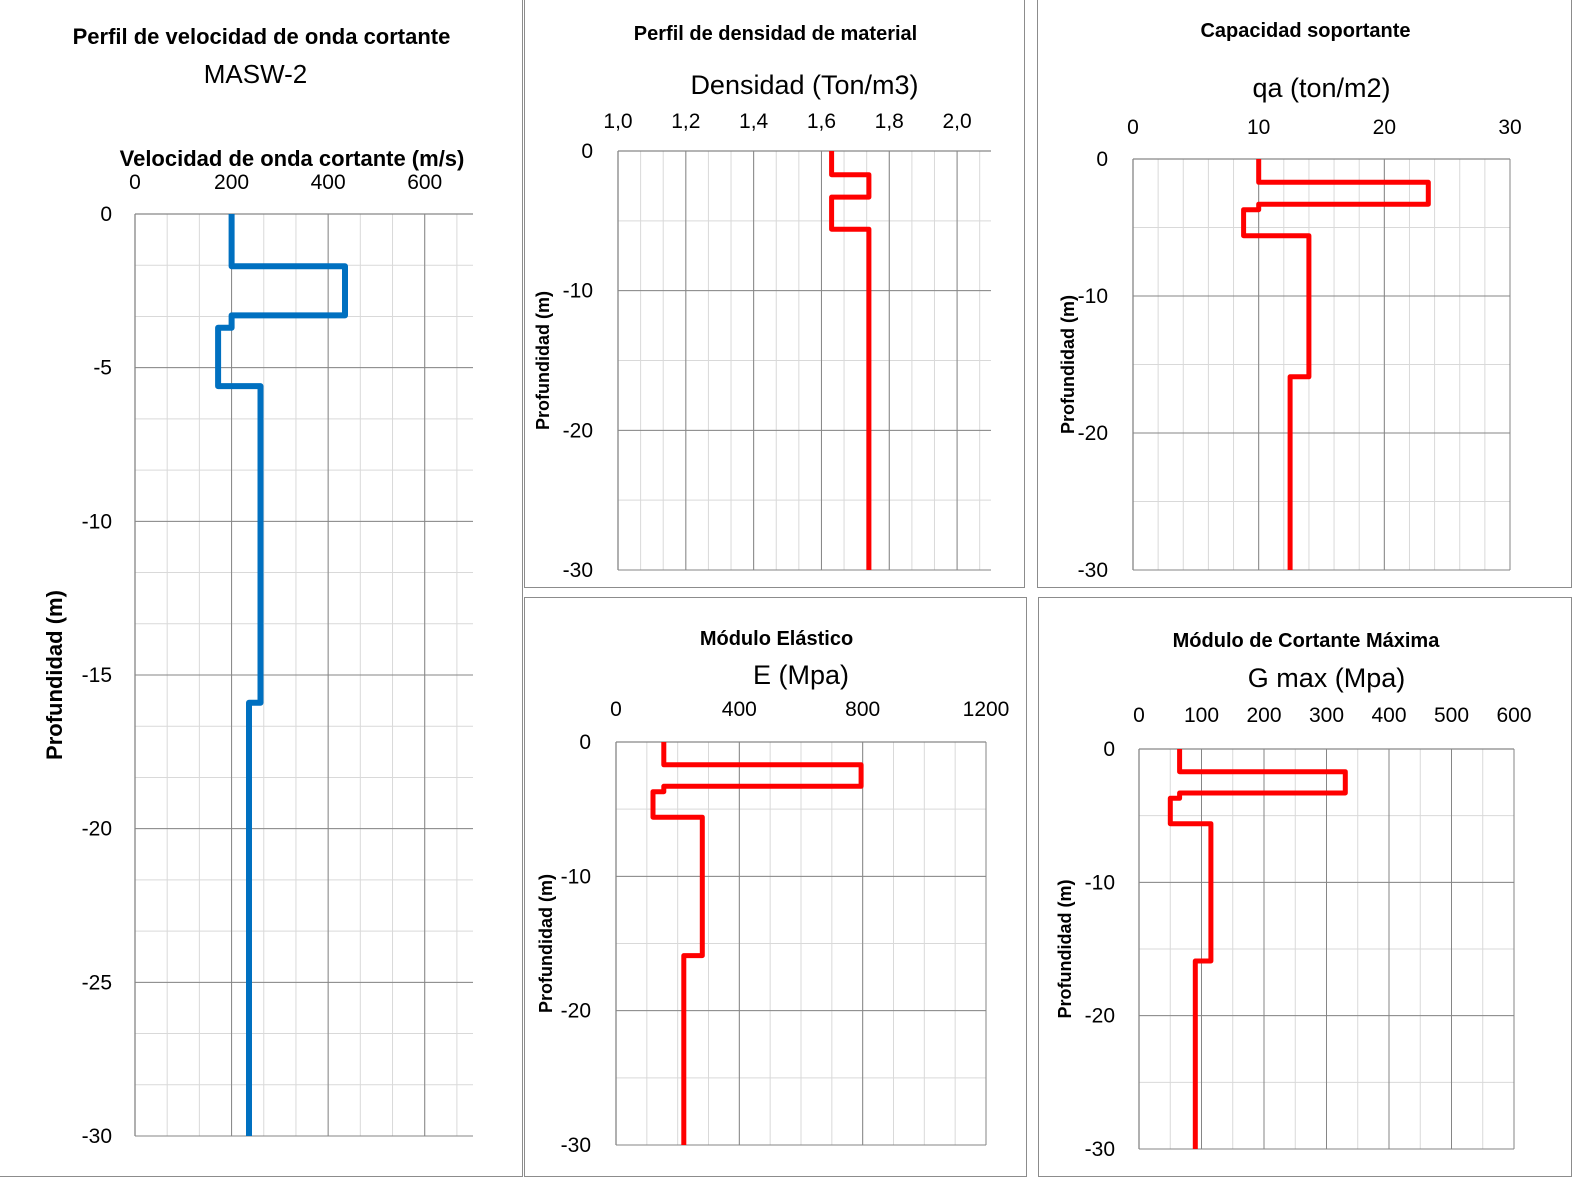 The width and height of the screenshot is (1585, 1178). Describe the element at coordinates (262, 36) in the screenshot. I see `chart-title: Perfil de velocidad de onda cortante` at that location.